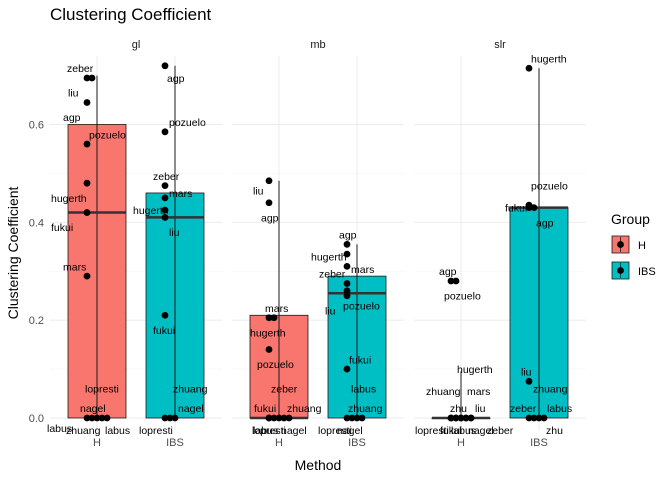 The width and height of the screenshot is (672, 480). What do you see at coordinates (36, 125) in the screenshot?
I see `y-tick-label: 0.6` at bounding box center [36, 125].